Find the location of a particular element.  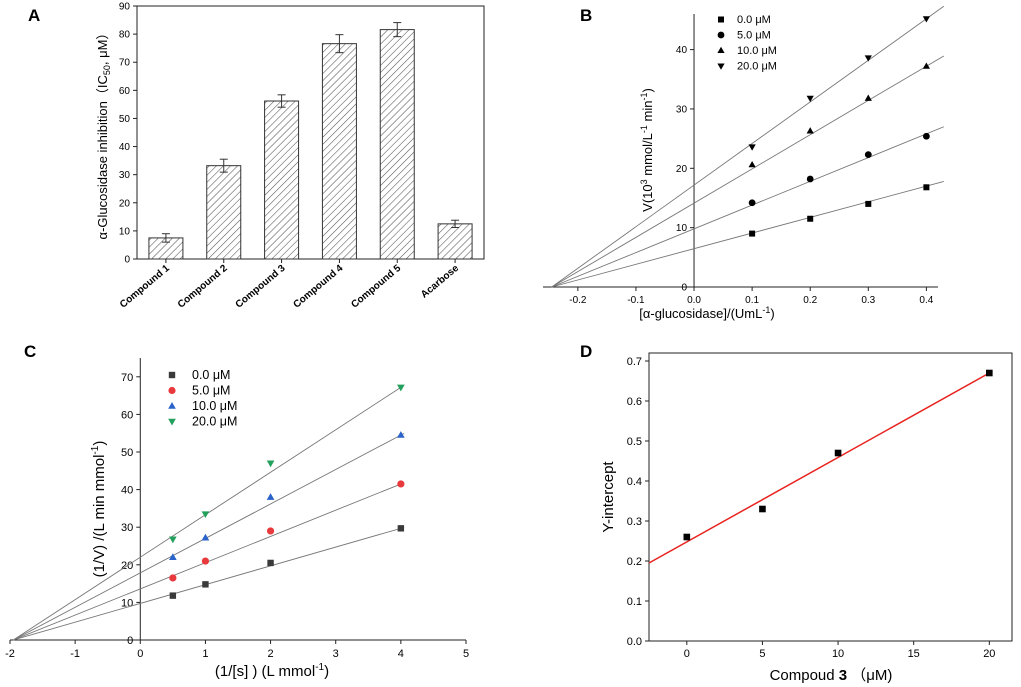

panel-d-y-tick-label: 0.1 is located at coordinates (634, 602).